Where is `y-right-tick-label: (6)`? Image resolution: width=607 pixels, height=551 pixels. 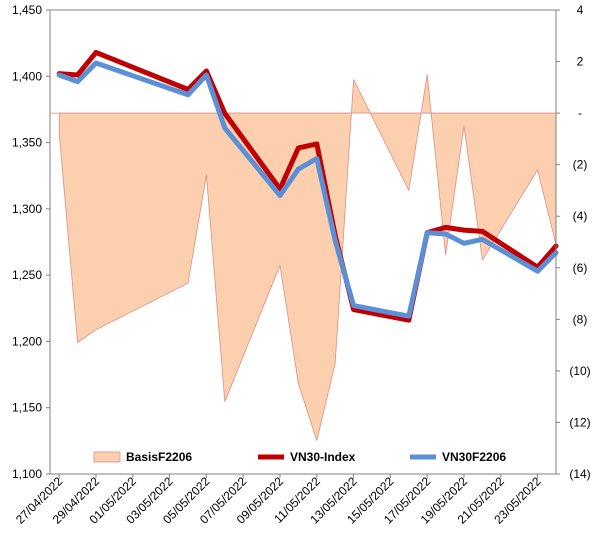 y-right-tick-label: (6) is located at coordinates (580, 268).